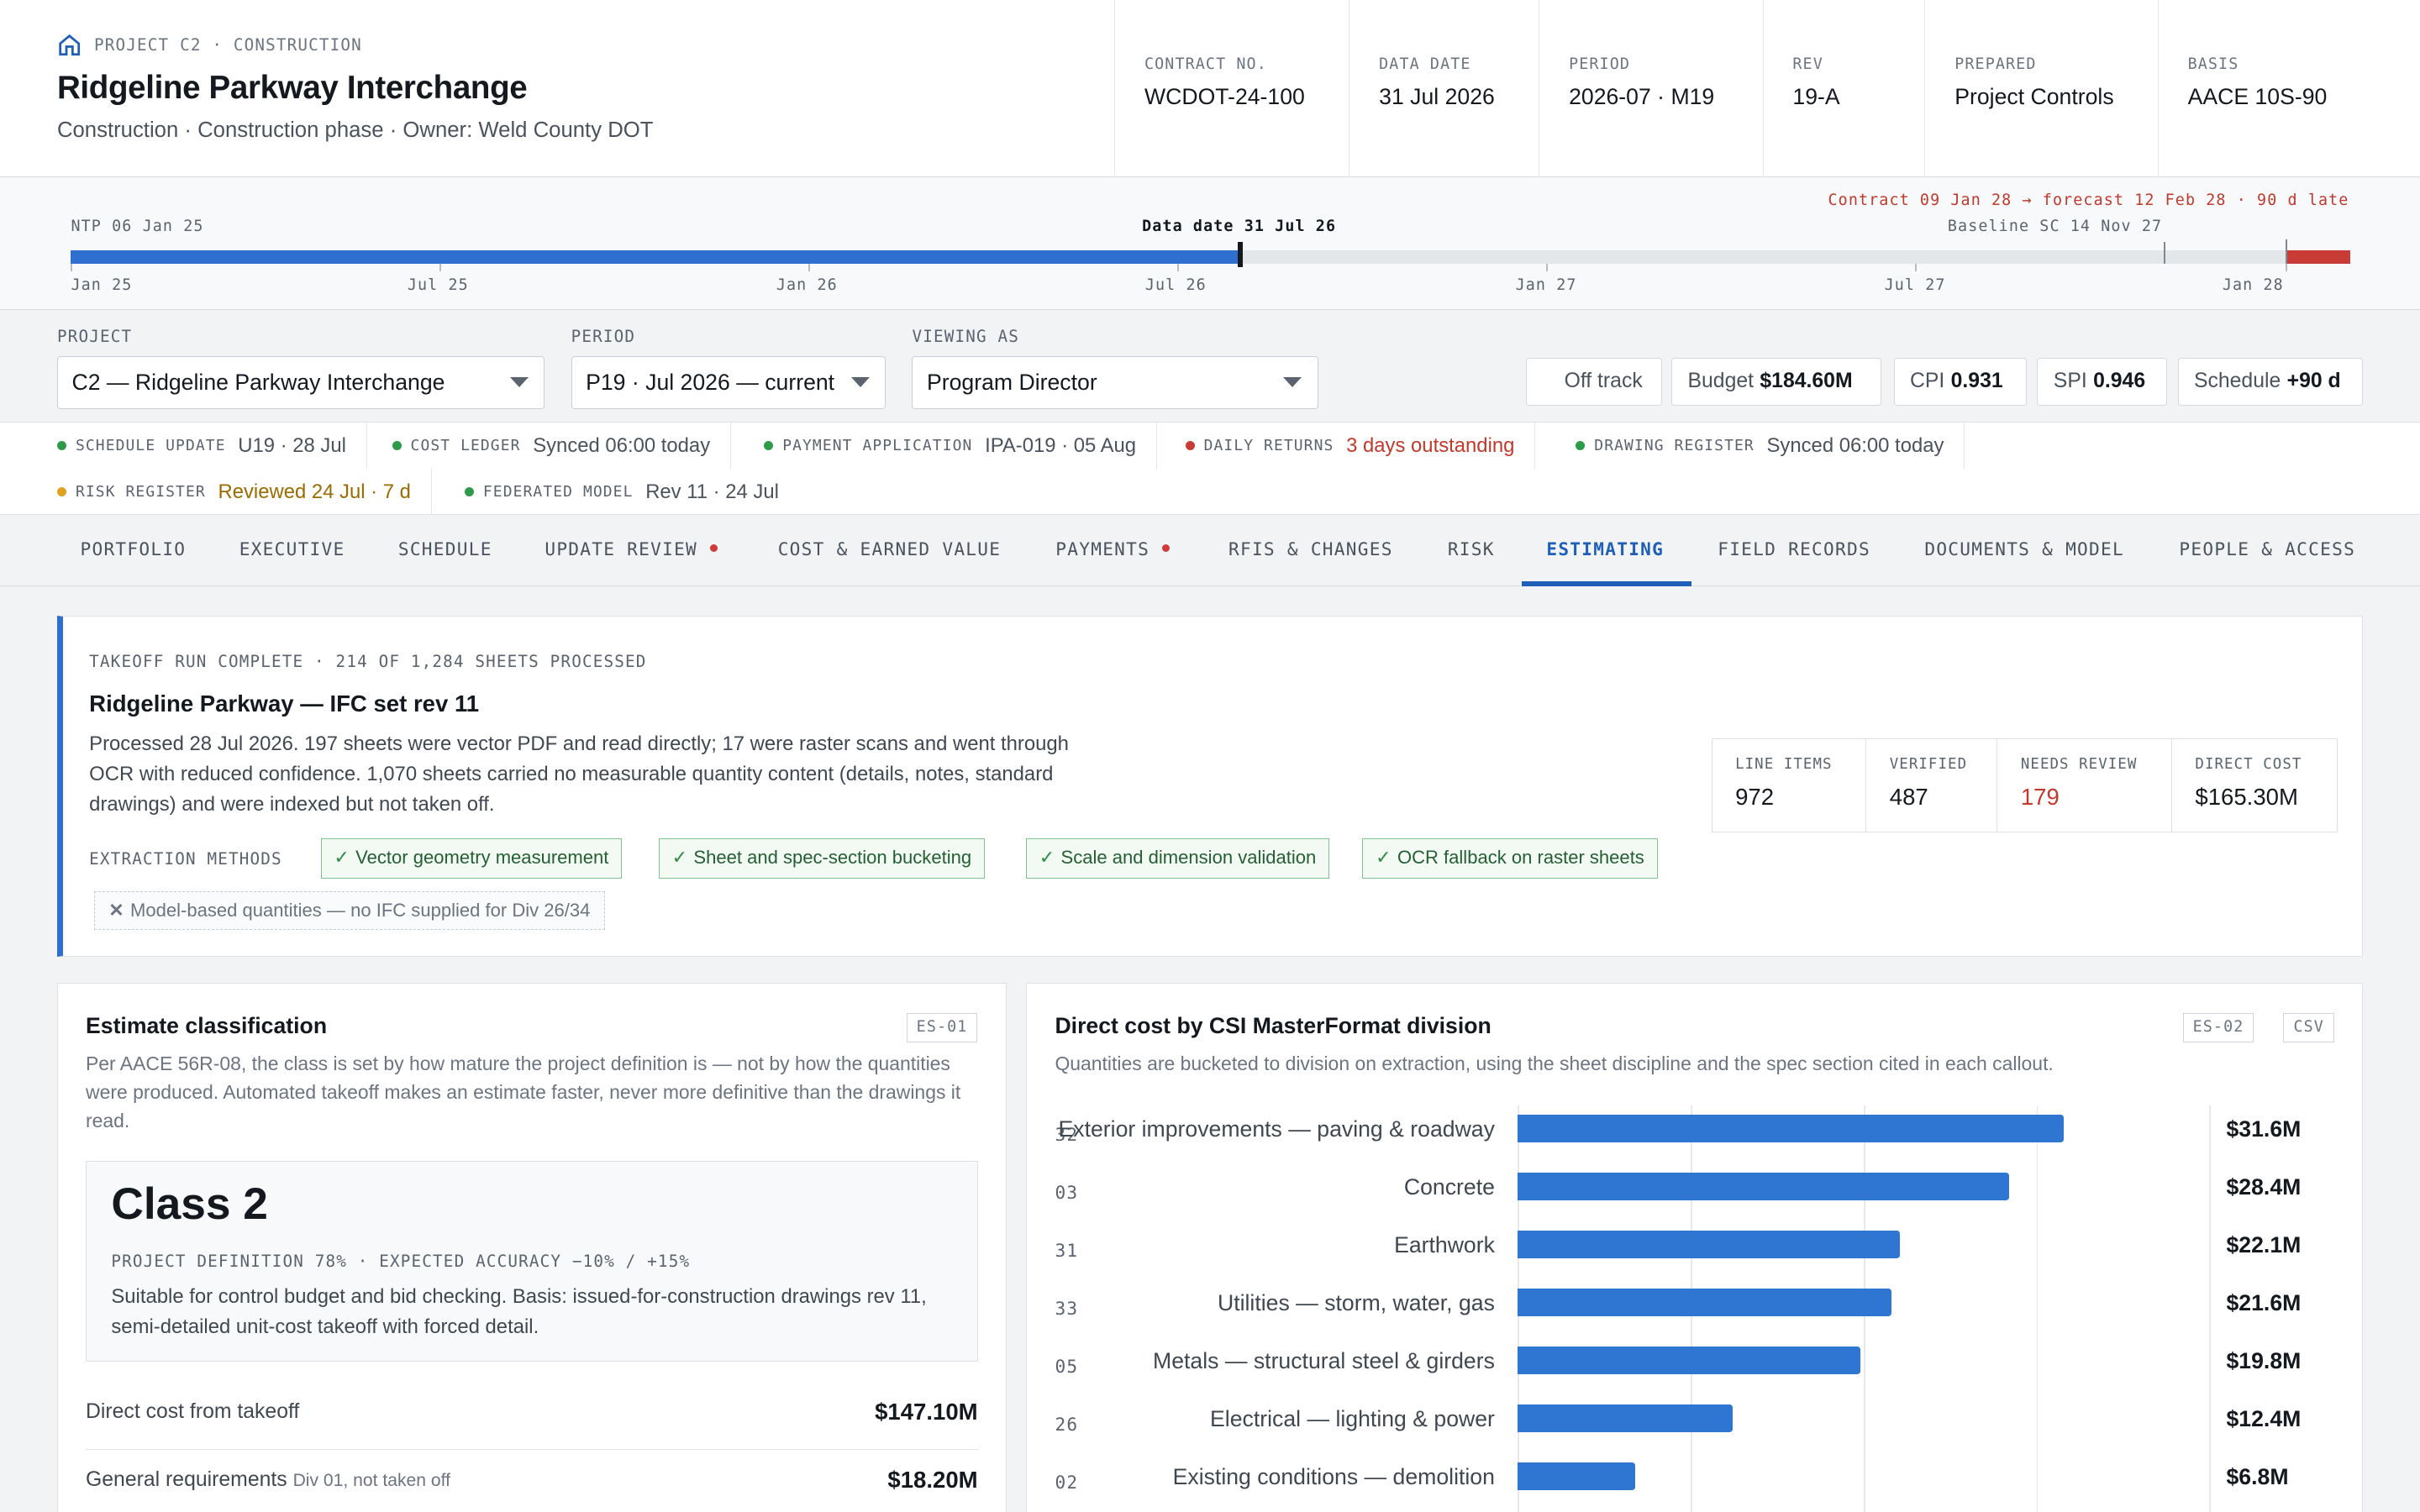 The height and width of the screenshot is (1512, 2420). I want to click on tab-field-records: FIELD RECORDS, so click(1794, 548).